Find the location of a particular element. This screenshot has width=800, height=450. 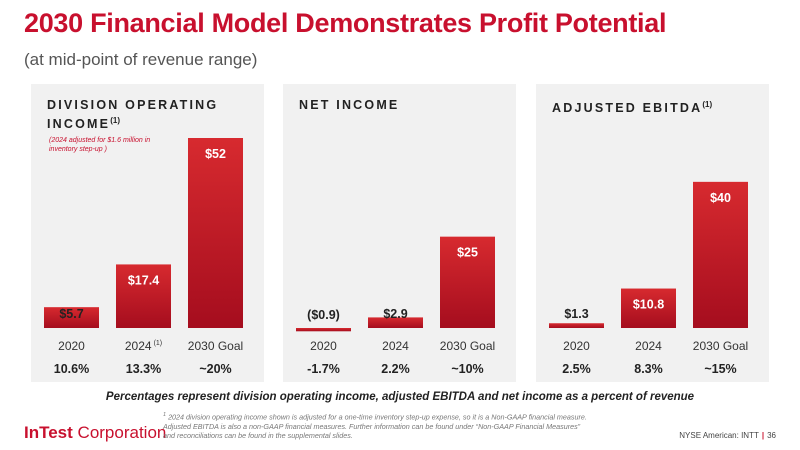

data-label: $2.9 is located at coordinates (395, 314).